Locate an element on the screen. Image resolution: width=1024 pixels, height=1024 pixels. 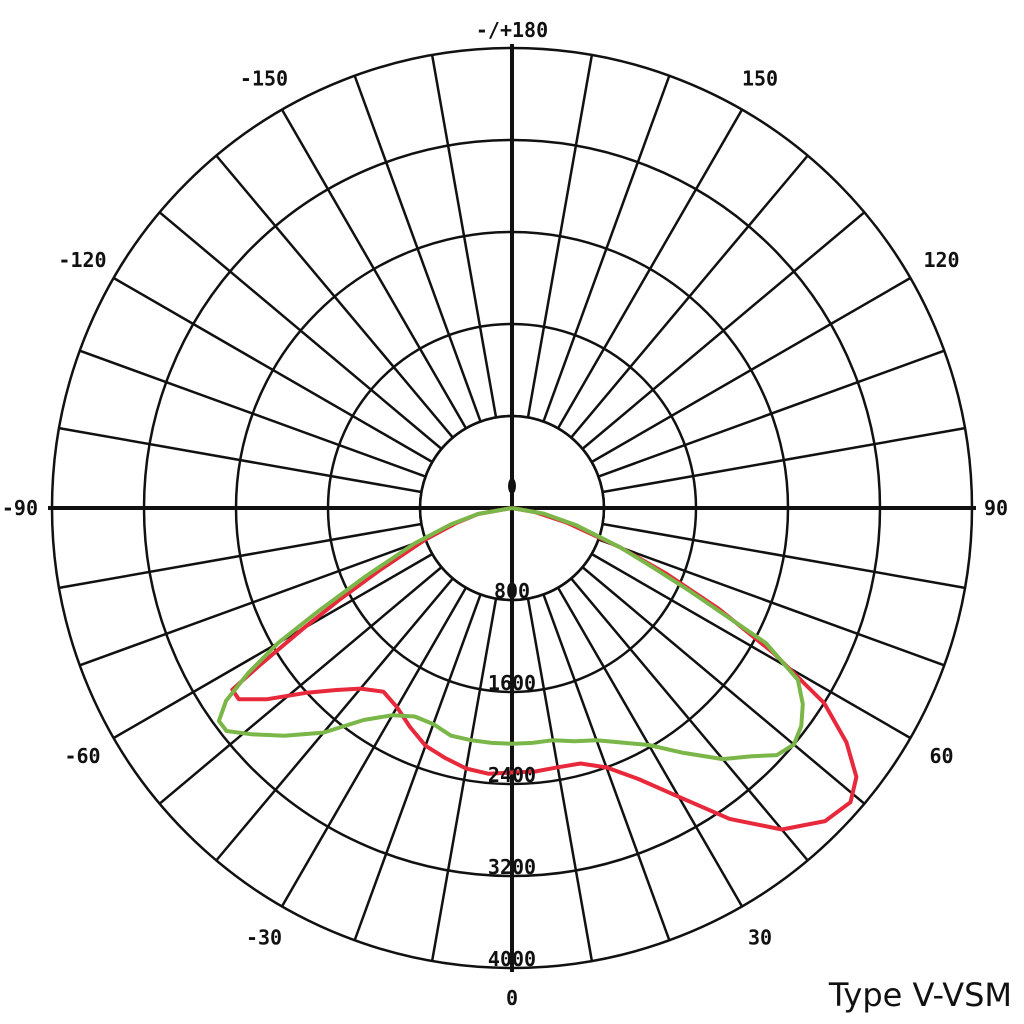
spoke--20 is located at coordinates (417, 767).